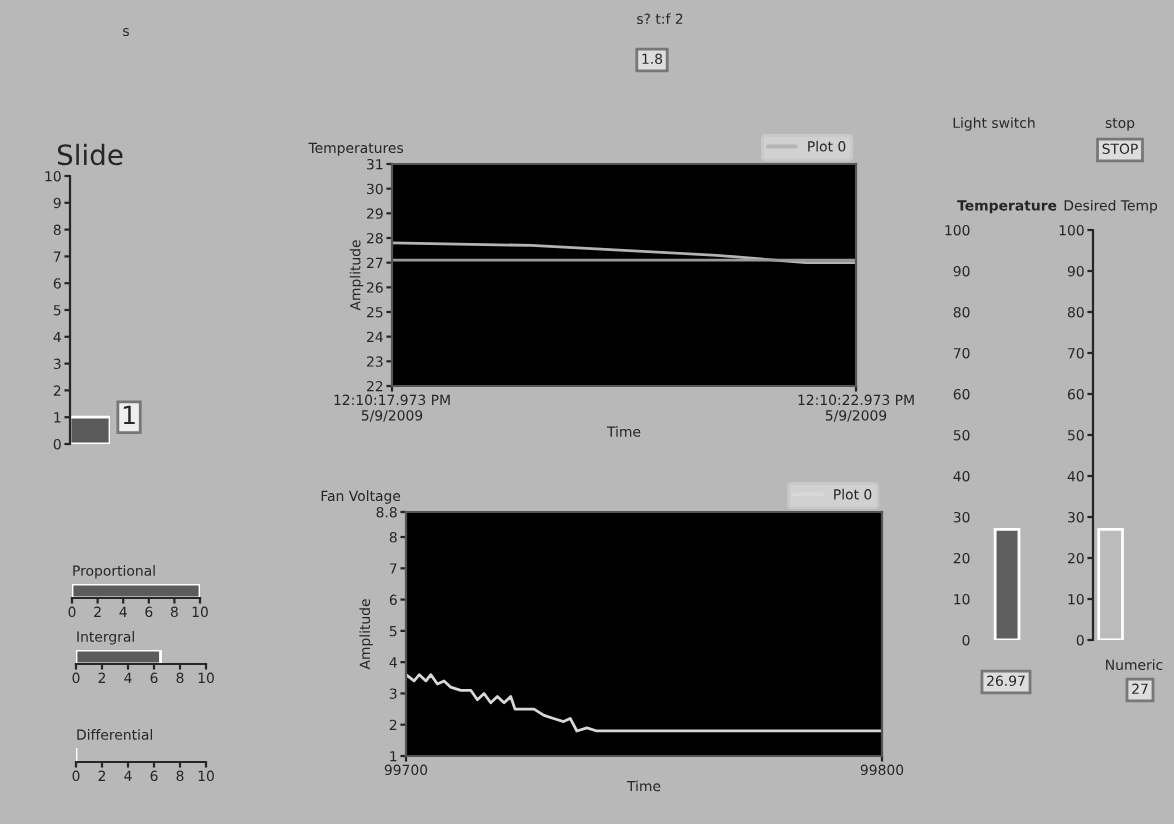  I want to click on data-label: 1, so click(129, 415).